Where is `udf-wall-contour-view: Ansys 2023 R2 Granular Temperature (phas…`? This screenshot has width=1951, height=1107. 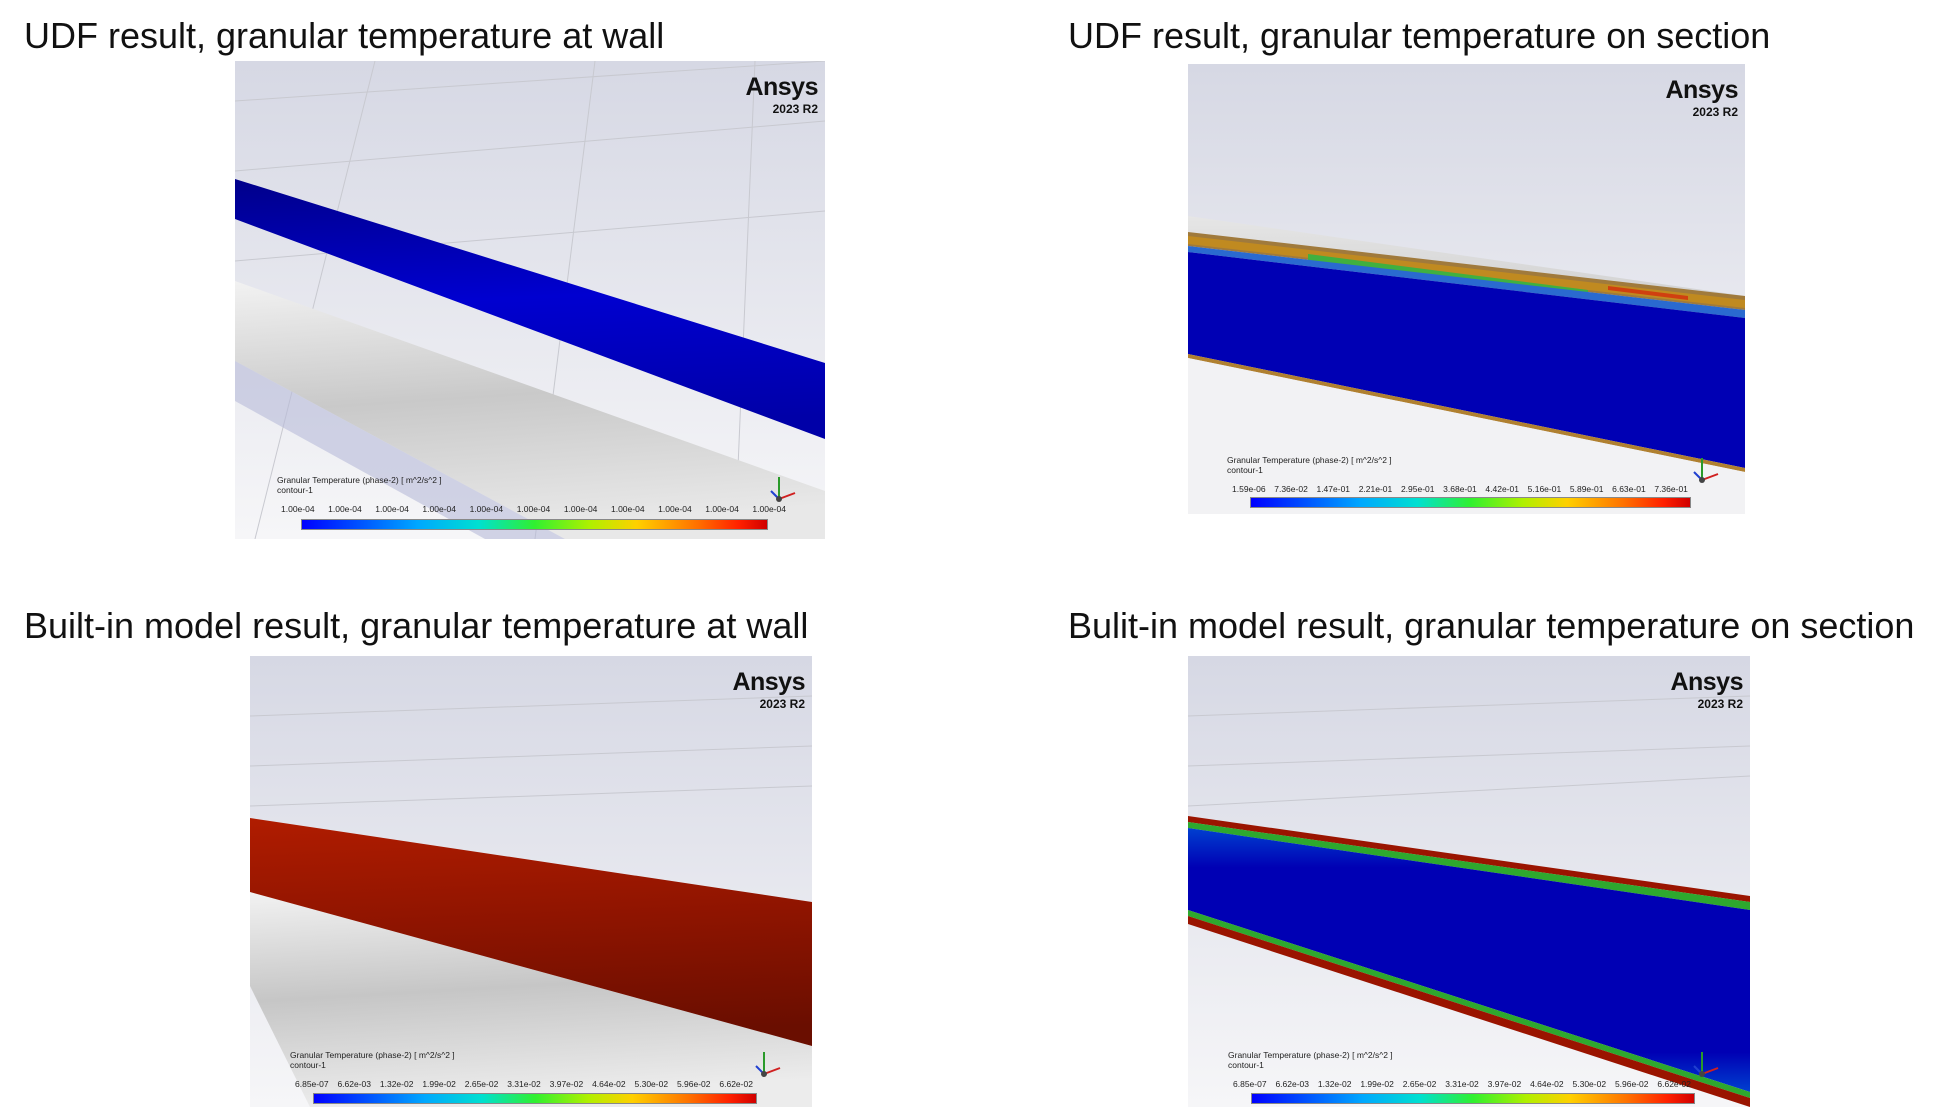 udf-wall-contour-view: Ansys 2023 R2 Granular Temperature (phas… is located at coordinates (530, 300).